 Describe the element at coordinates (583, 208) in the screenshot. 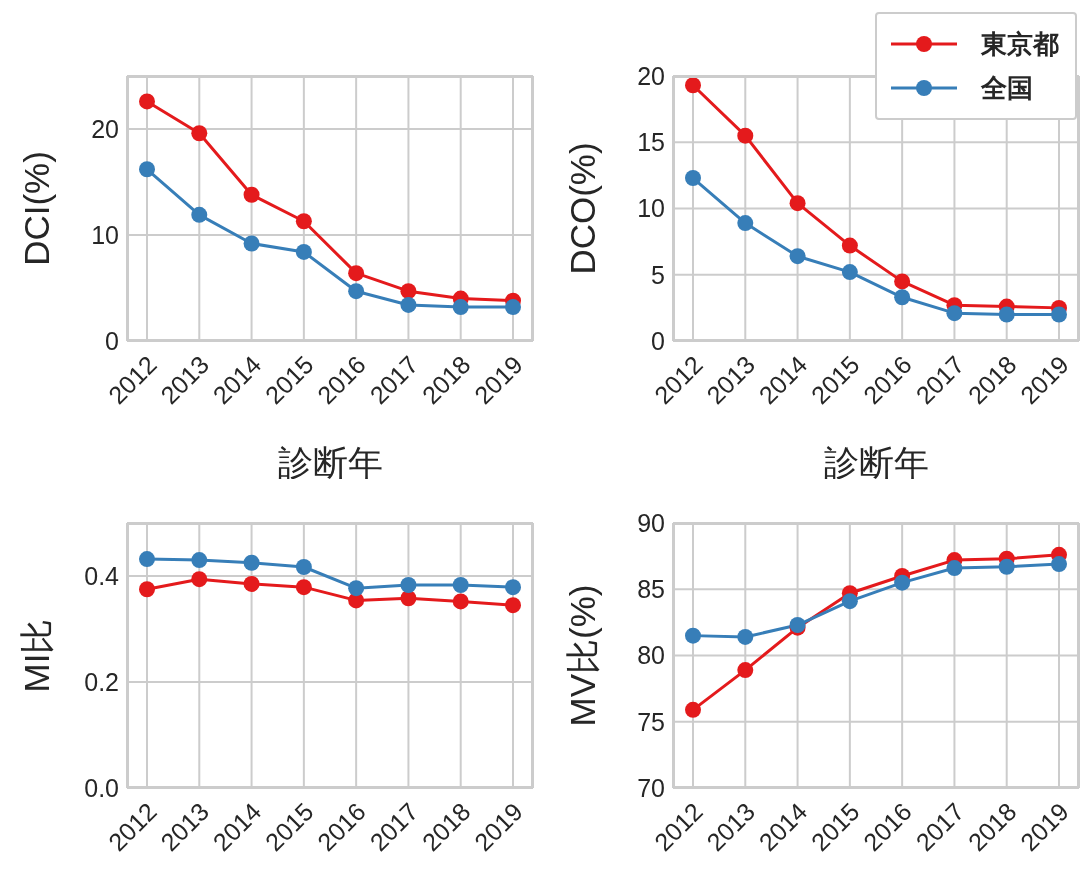

I see `y-axis-title: DCO(%)` at that location.